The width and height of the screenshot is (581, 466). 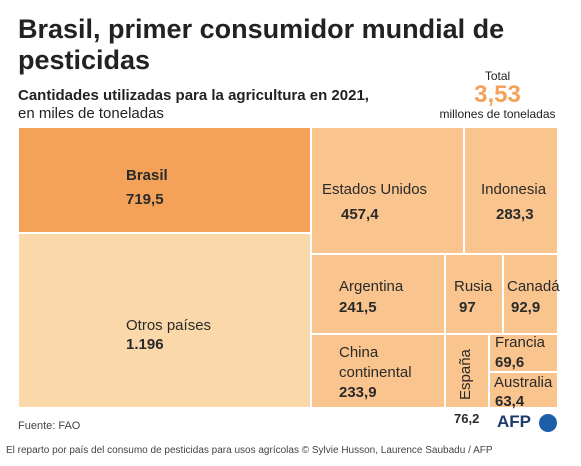 I want to click on treemap-value: 92,9, so click(x=526, y=307).